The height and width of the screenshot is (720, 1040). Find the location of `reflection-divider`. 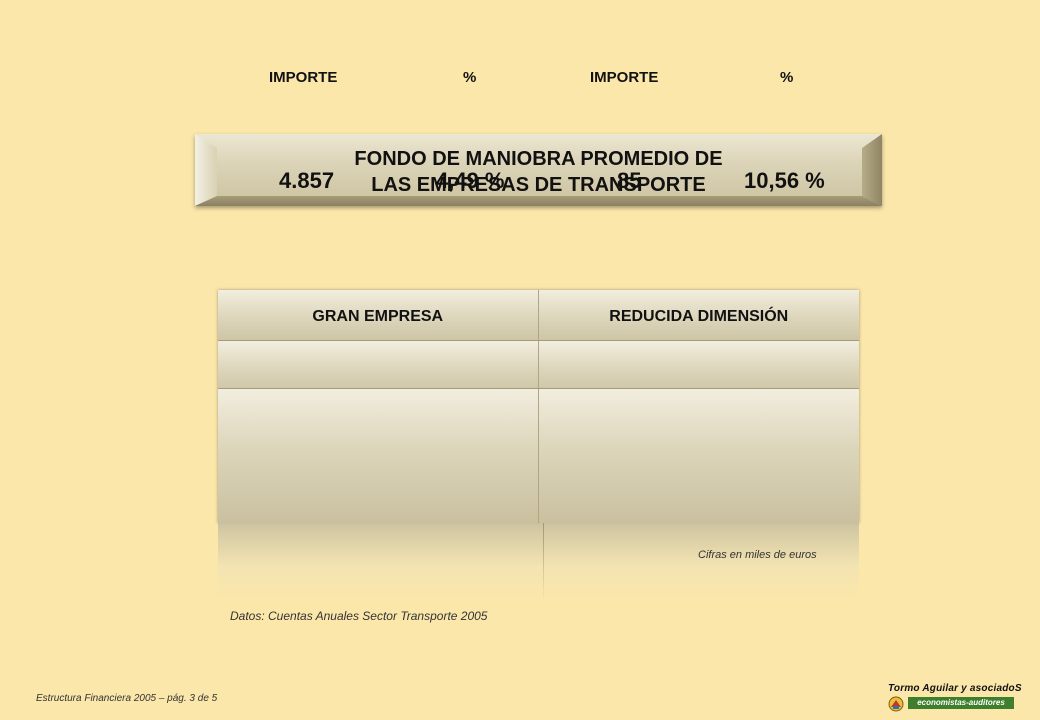

reflection-divider is located at coordinates (543, 562).